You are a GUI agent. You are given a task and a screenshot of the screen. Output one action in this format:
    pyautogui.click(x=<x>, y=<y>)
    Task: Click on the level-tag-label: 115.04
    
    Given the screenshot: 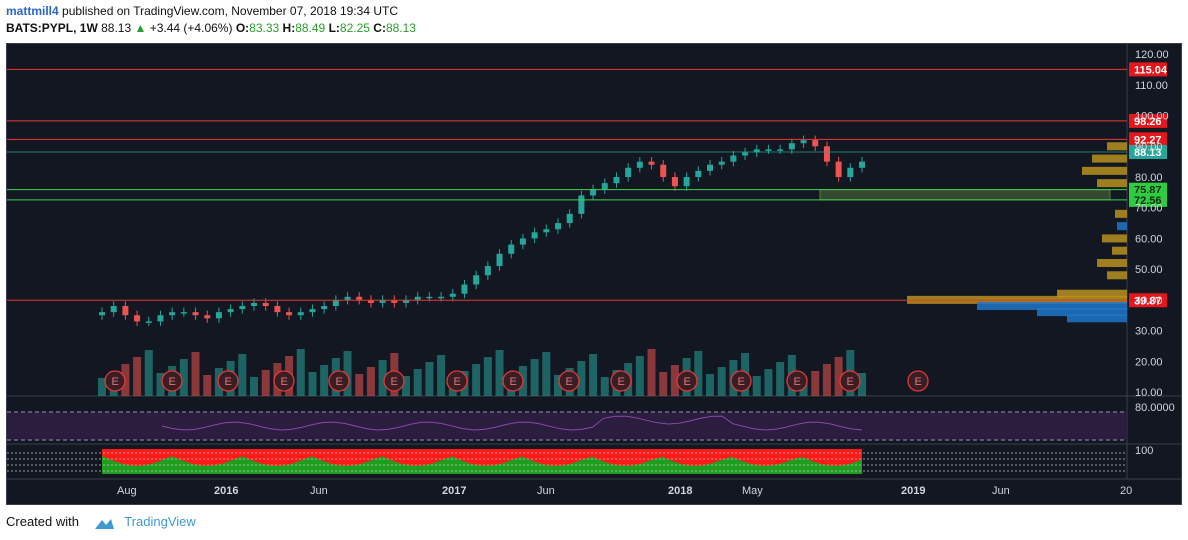 What is the action you would take?
    pyautogui.click(x=1151, y=70)
    